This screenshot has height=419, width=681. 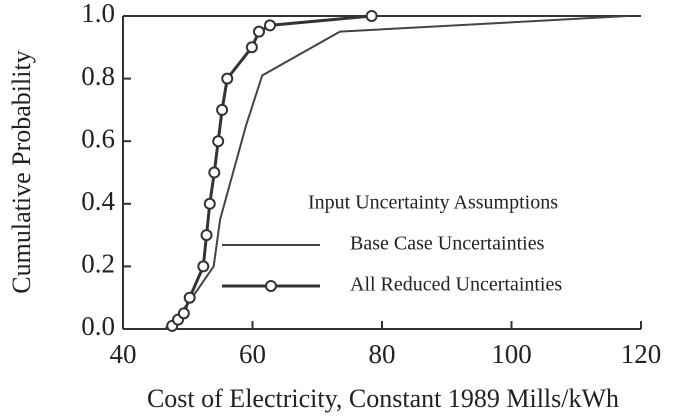 What do you see at coordinates (641, 354) in the screenshot?
I see `x-tick-label: 120` at bounding box center [641, 354].